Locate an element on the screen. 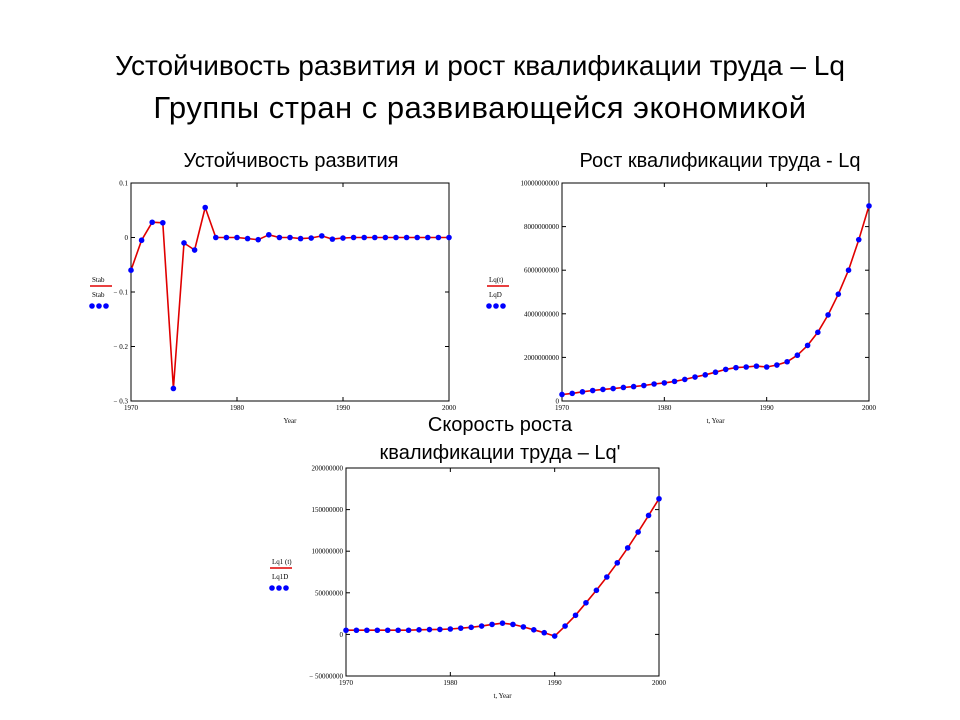 The image size is (960, 720). chart-2-legend-marker-swatch is located at coordinates (489, 306).